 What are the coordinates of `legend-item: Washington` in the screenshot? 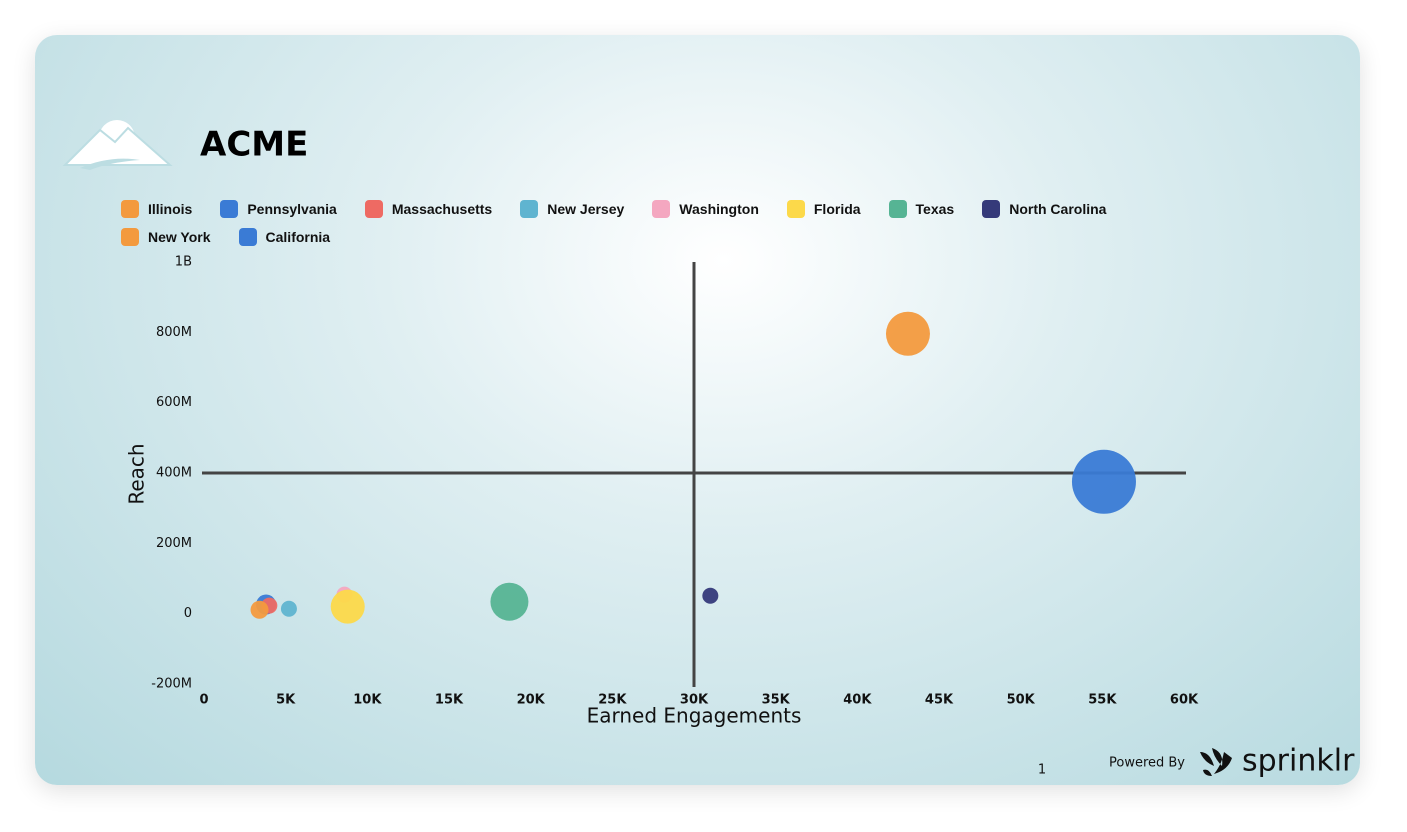 It's located at (705, 209).